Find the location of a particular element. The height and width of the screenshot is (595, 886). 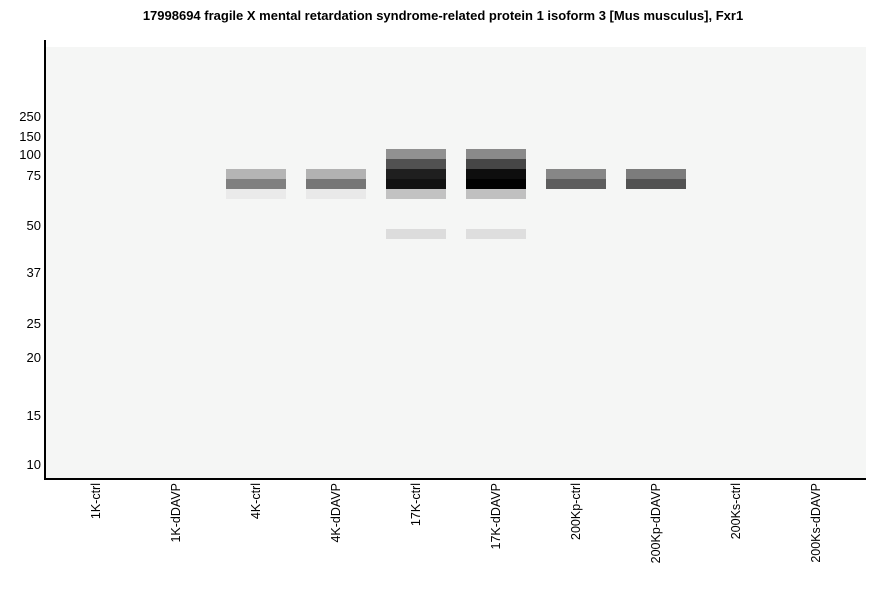

x-axis-label-17k-ddavp: 17K-dDAVP is located at coordinates (496, 516).